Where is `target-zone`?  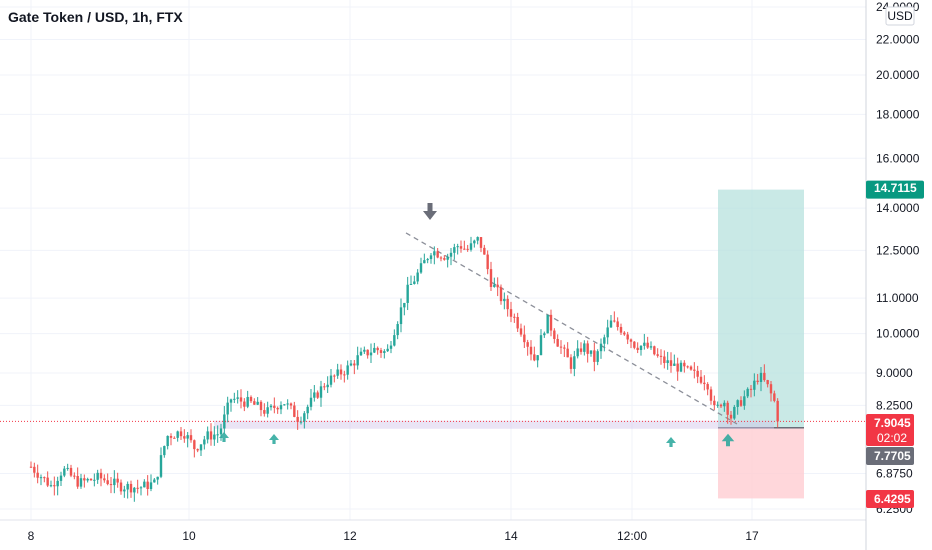 target-zone is located at coordinates (761, 308).